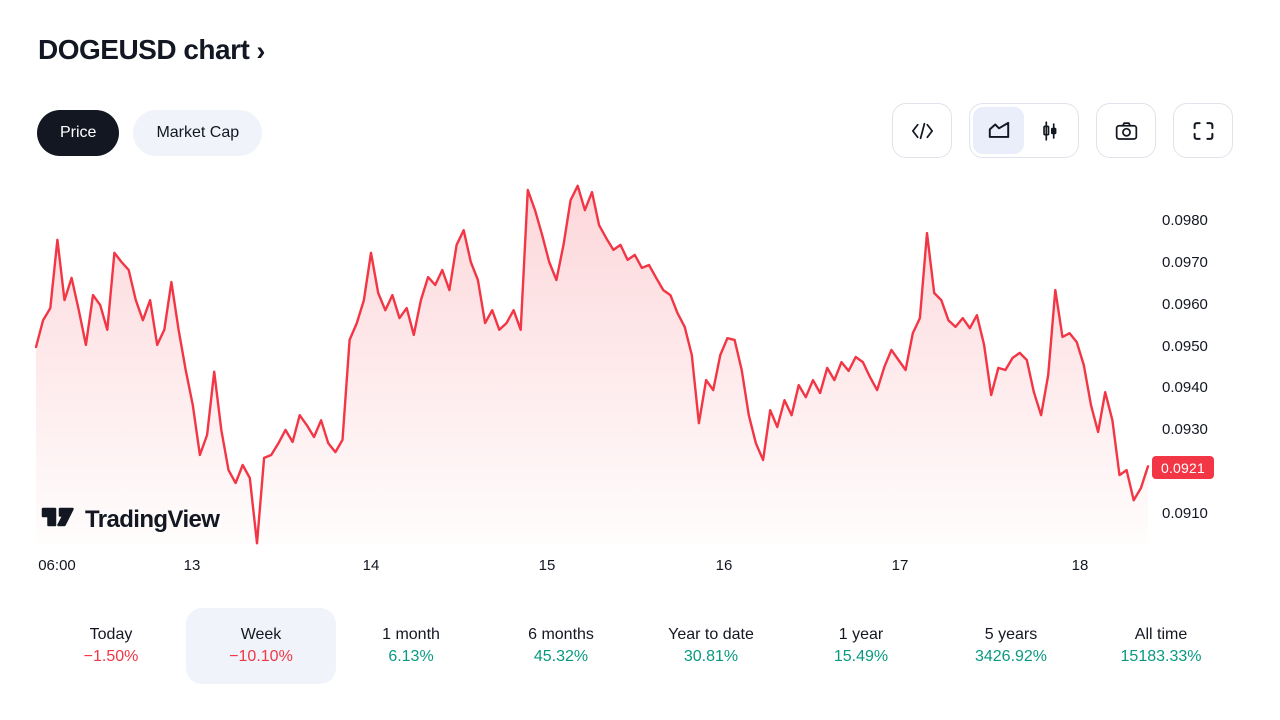 This screenshot has height=720, width=1280. What do you see at coordinates (1185, 220) in the screenshot?
I see `y-axis-label: 0.0980` at bounding box center [1185, 220].